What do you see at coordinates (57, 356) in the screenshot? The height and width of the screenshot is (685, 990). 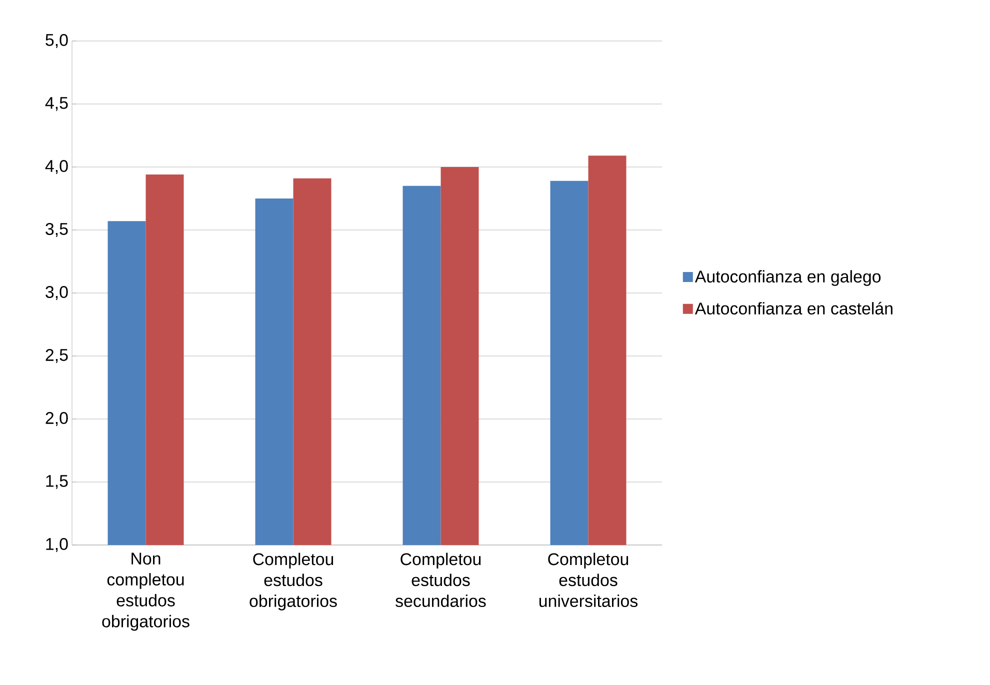 I see `y-tick-label: 2,5` at bounding box center [57, 356].